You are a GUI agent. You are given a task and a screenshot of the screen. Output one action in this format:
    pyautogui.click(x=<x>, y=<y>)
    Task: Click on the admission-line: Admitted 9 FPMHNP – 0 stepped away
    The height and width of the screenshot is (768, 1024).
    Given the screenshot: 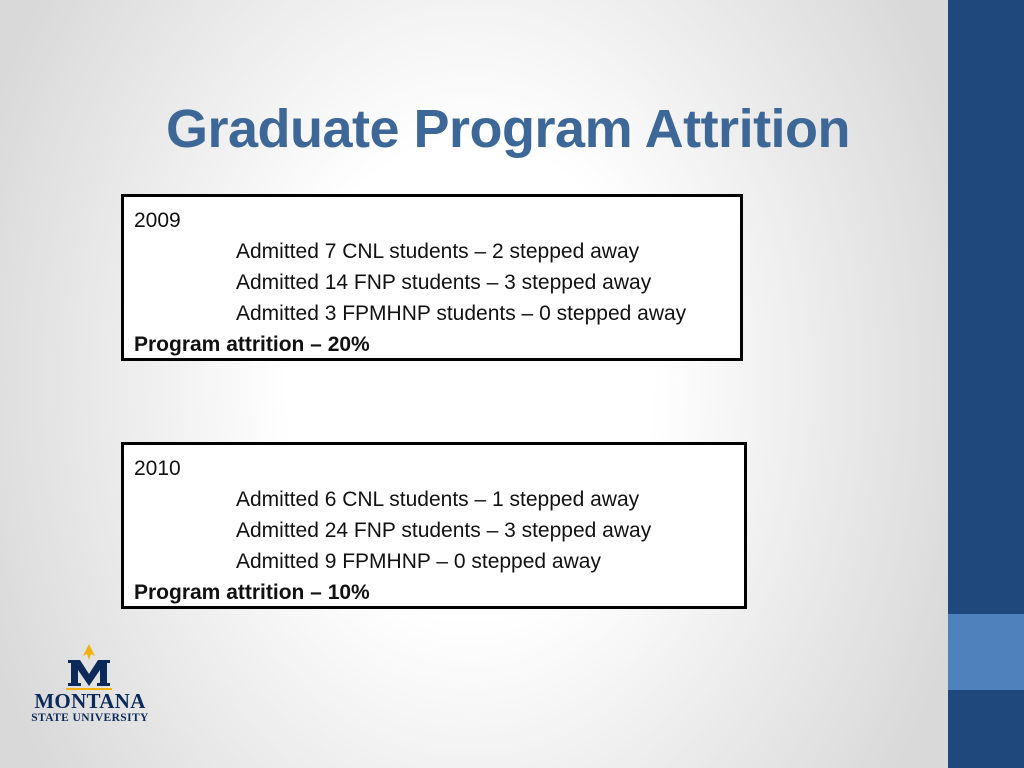 What is the action you would take?
    pyautogui.click(x=418, y=561)
    